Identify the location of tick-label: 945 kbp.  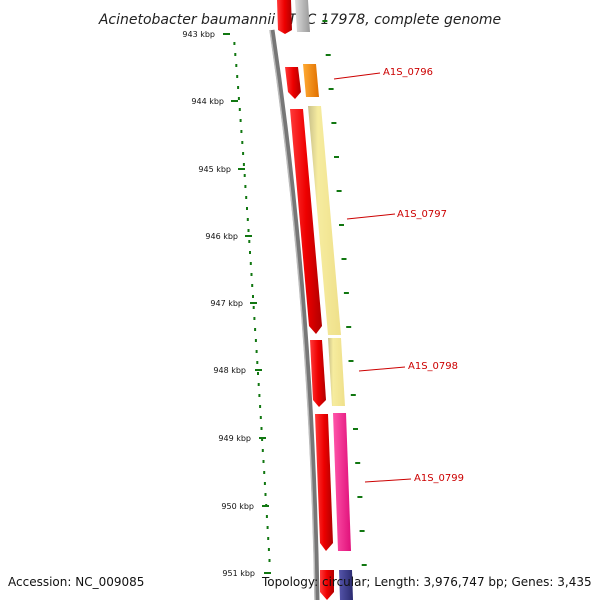
(214, 169).